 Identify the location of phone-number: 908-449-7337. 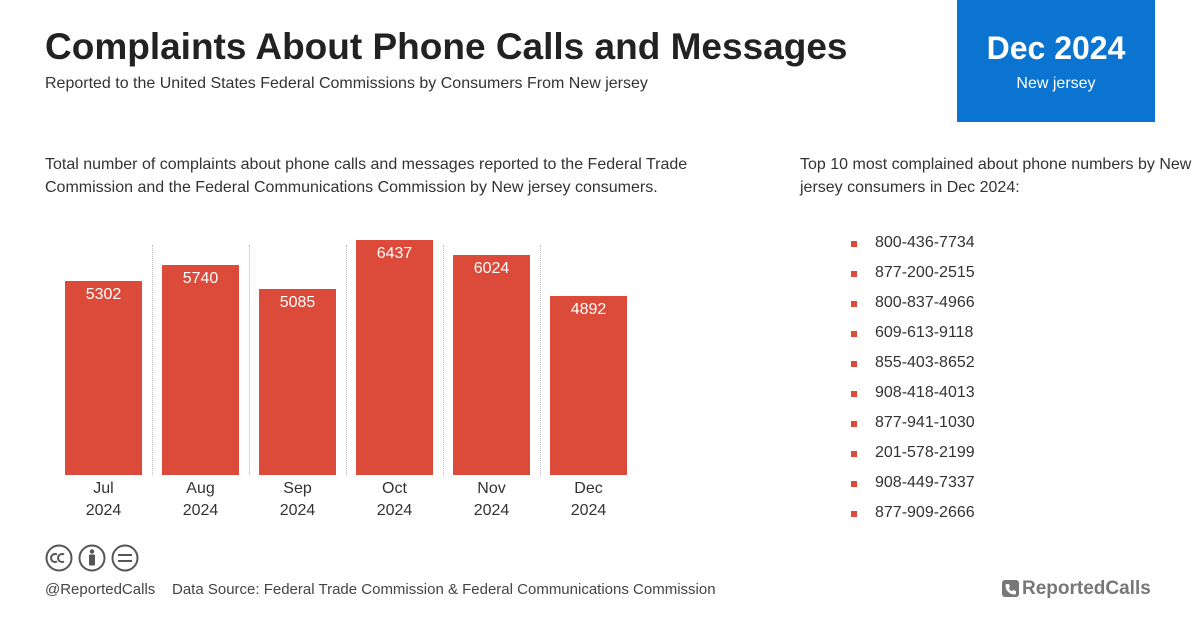
(925, 482).